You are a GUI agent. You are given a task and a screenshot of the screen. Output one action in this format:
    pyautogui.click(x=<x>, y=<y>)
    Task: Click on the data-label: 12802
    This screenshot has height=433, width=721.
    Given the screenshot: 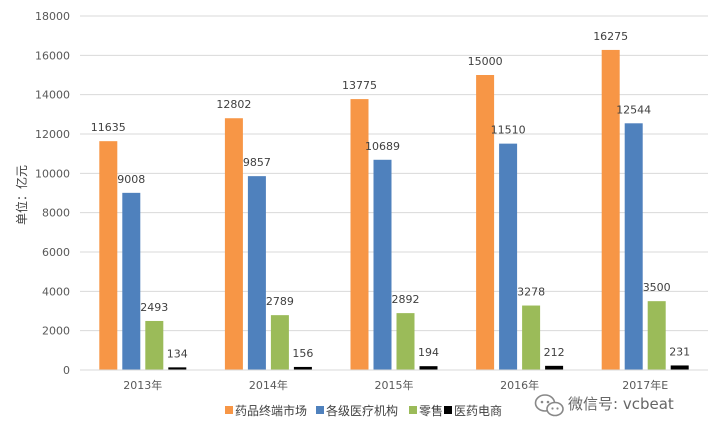 What is the action you would take?
    pyautogui.click(x=233, y=104)
    